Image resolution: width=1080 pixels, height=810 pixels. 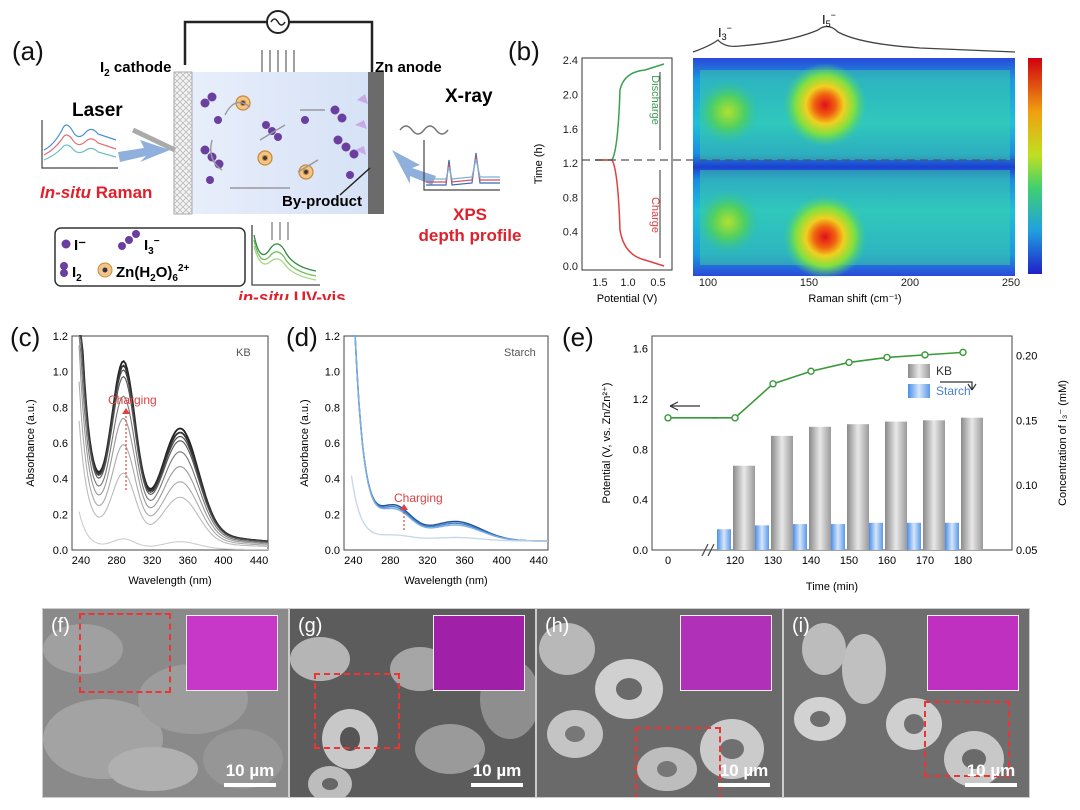 I want to click on anode-label: Zn anode, so click(x=408, y=67).